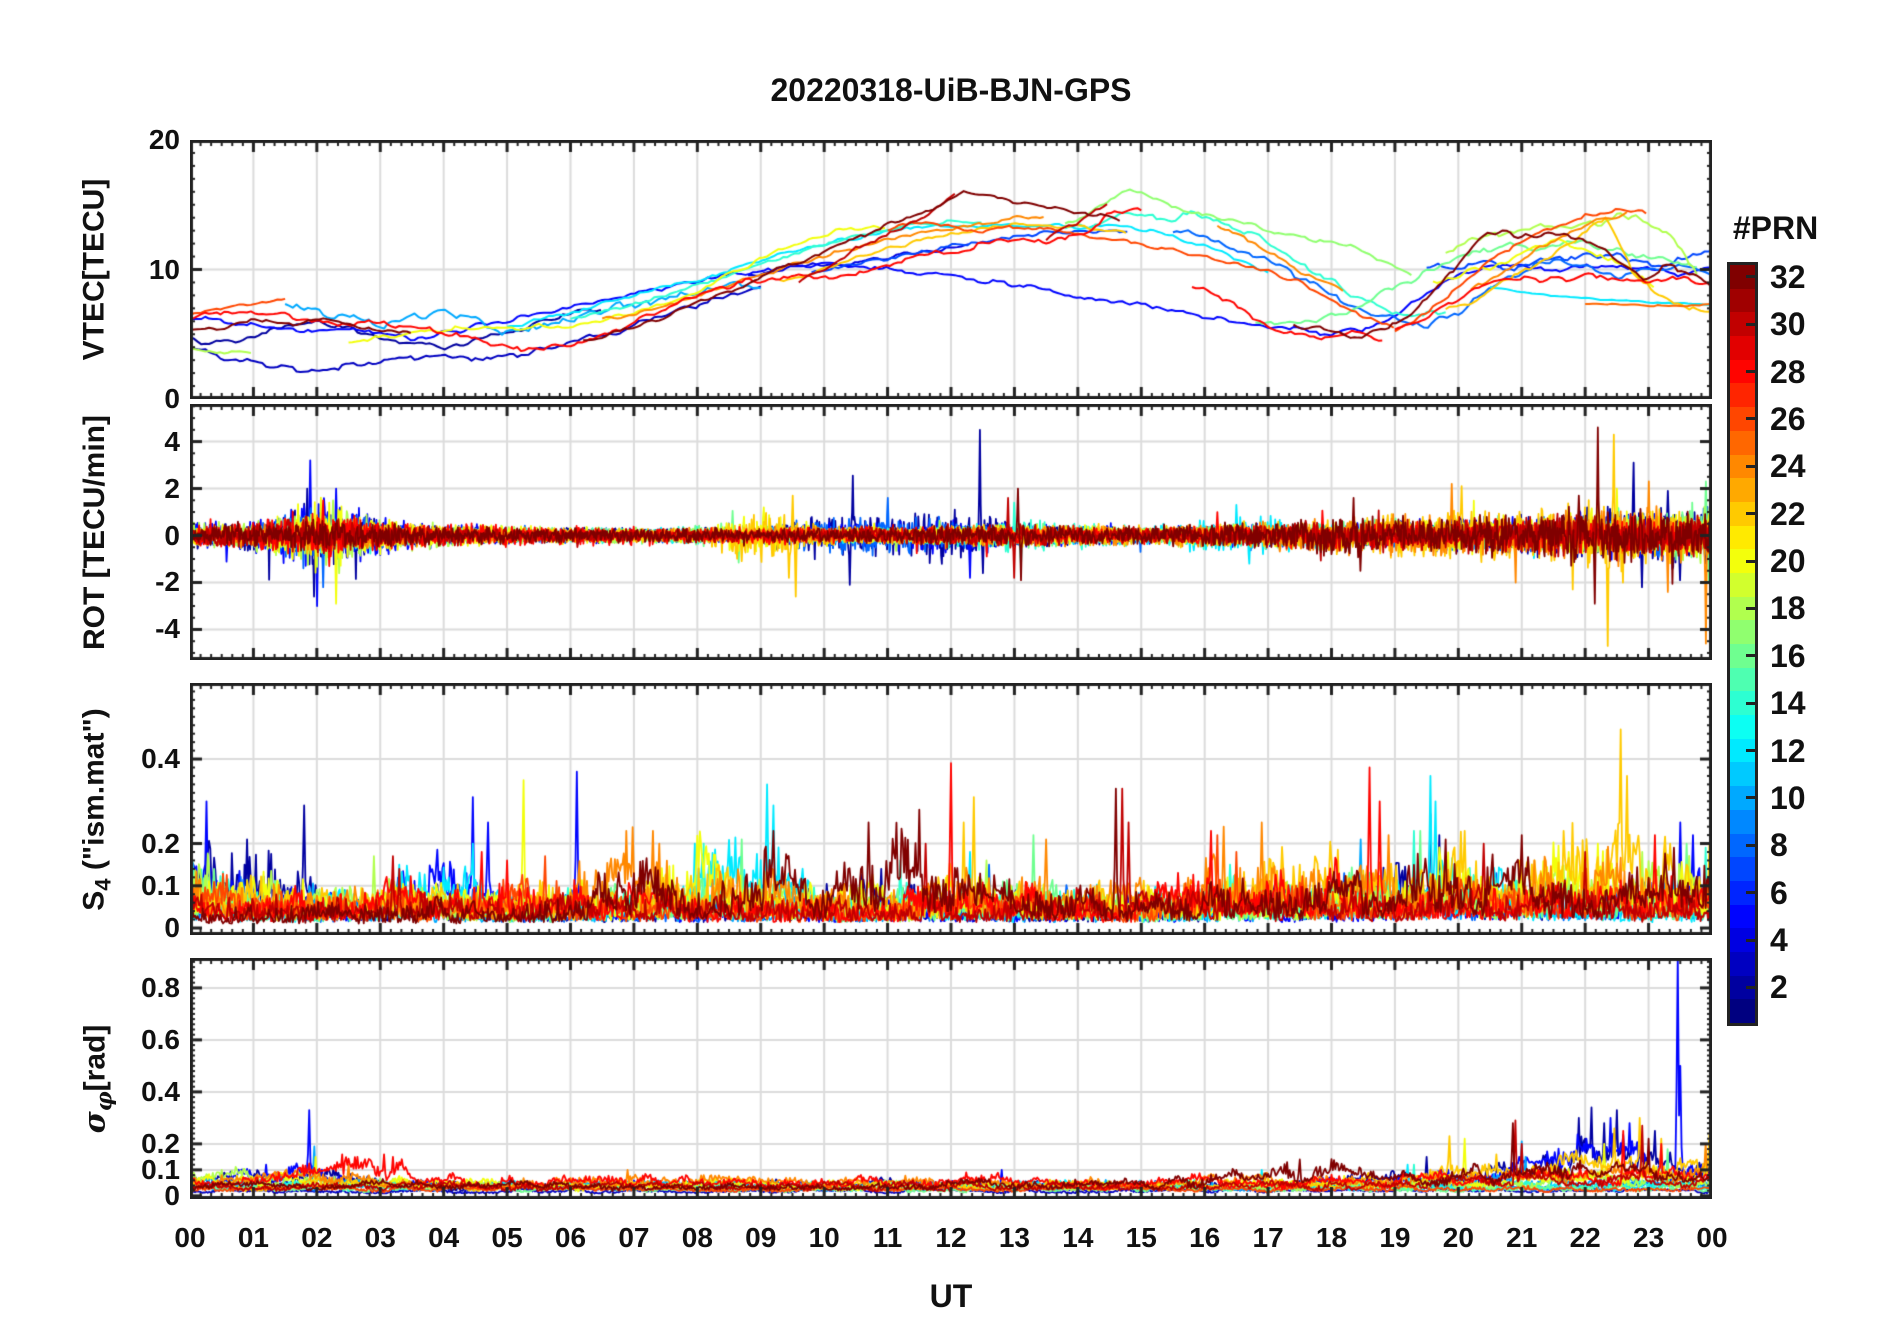 The width and height of the screenshot is (1902, 1330). Describe the element at coordinates (1585, 1237) in the screenshot. I see `x-tick-label: 22` at that location.